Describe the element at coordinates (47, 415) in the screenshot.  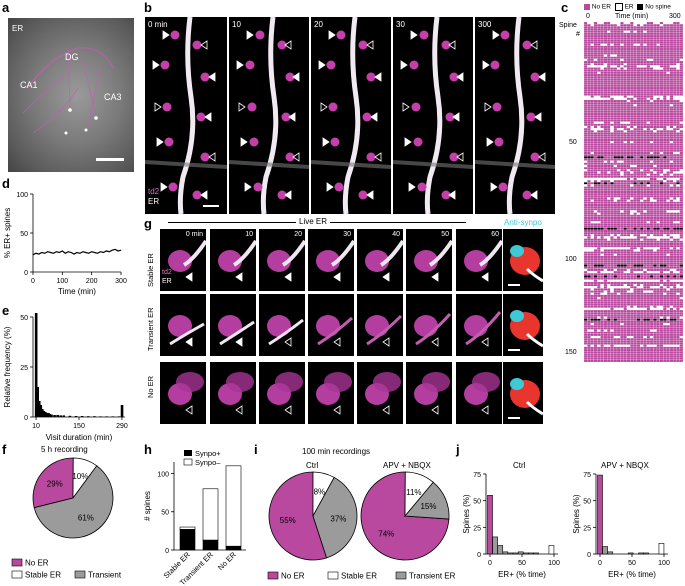
I see `hist-bar` at that location.